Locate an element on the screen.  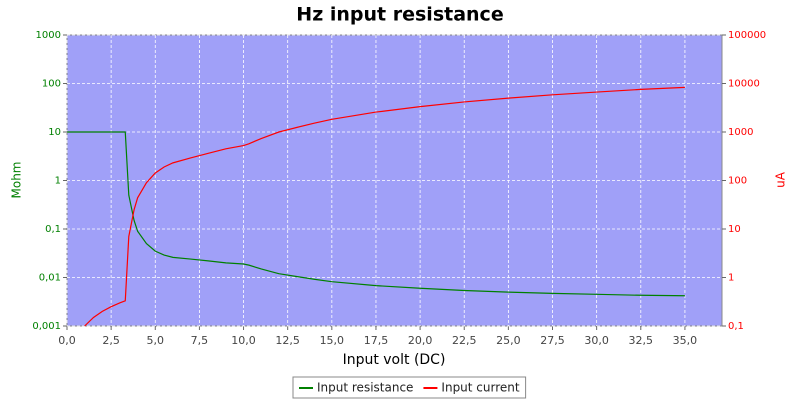
y2-tick-label: 0,1 is located at coordinates (736, 326).